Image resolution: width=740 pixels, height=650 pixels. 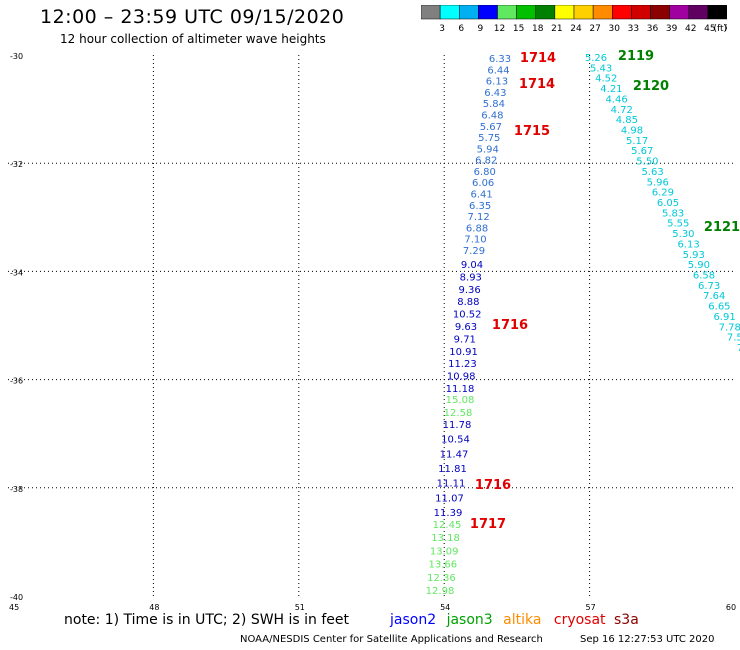 I want to click on wave-height-value: 4.46, so click(x=616, y=99).